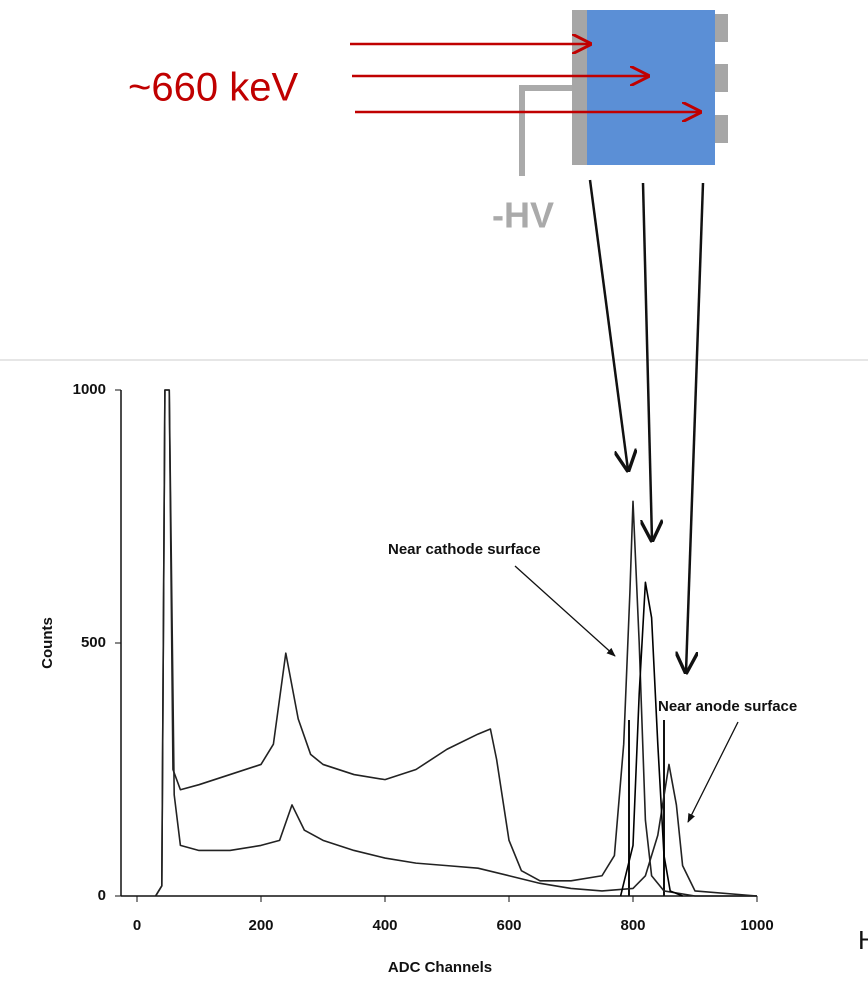 The width and height of the screenshot is (868, 989). I want to click on x-tick-label: 200, so click(260, 925).